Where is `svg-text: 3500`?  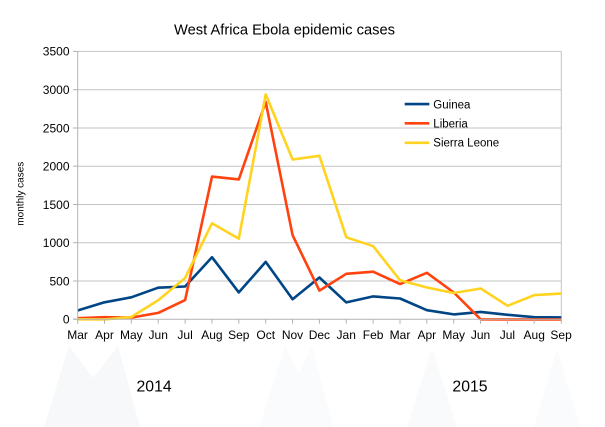 svg-text: 3500 is located at coordinates (56, 52).